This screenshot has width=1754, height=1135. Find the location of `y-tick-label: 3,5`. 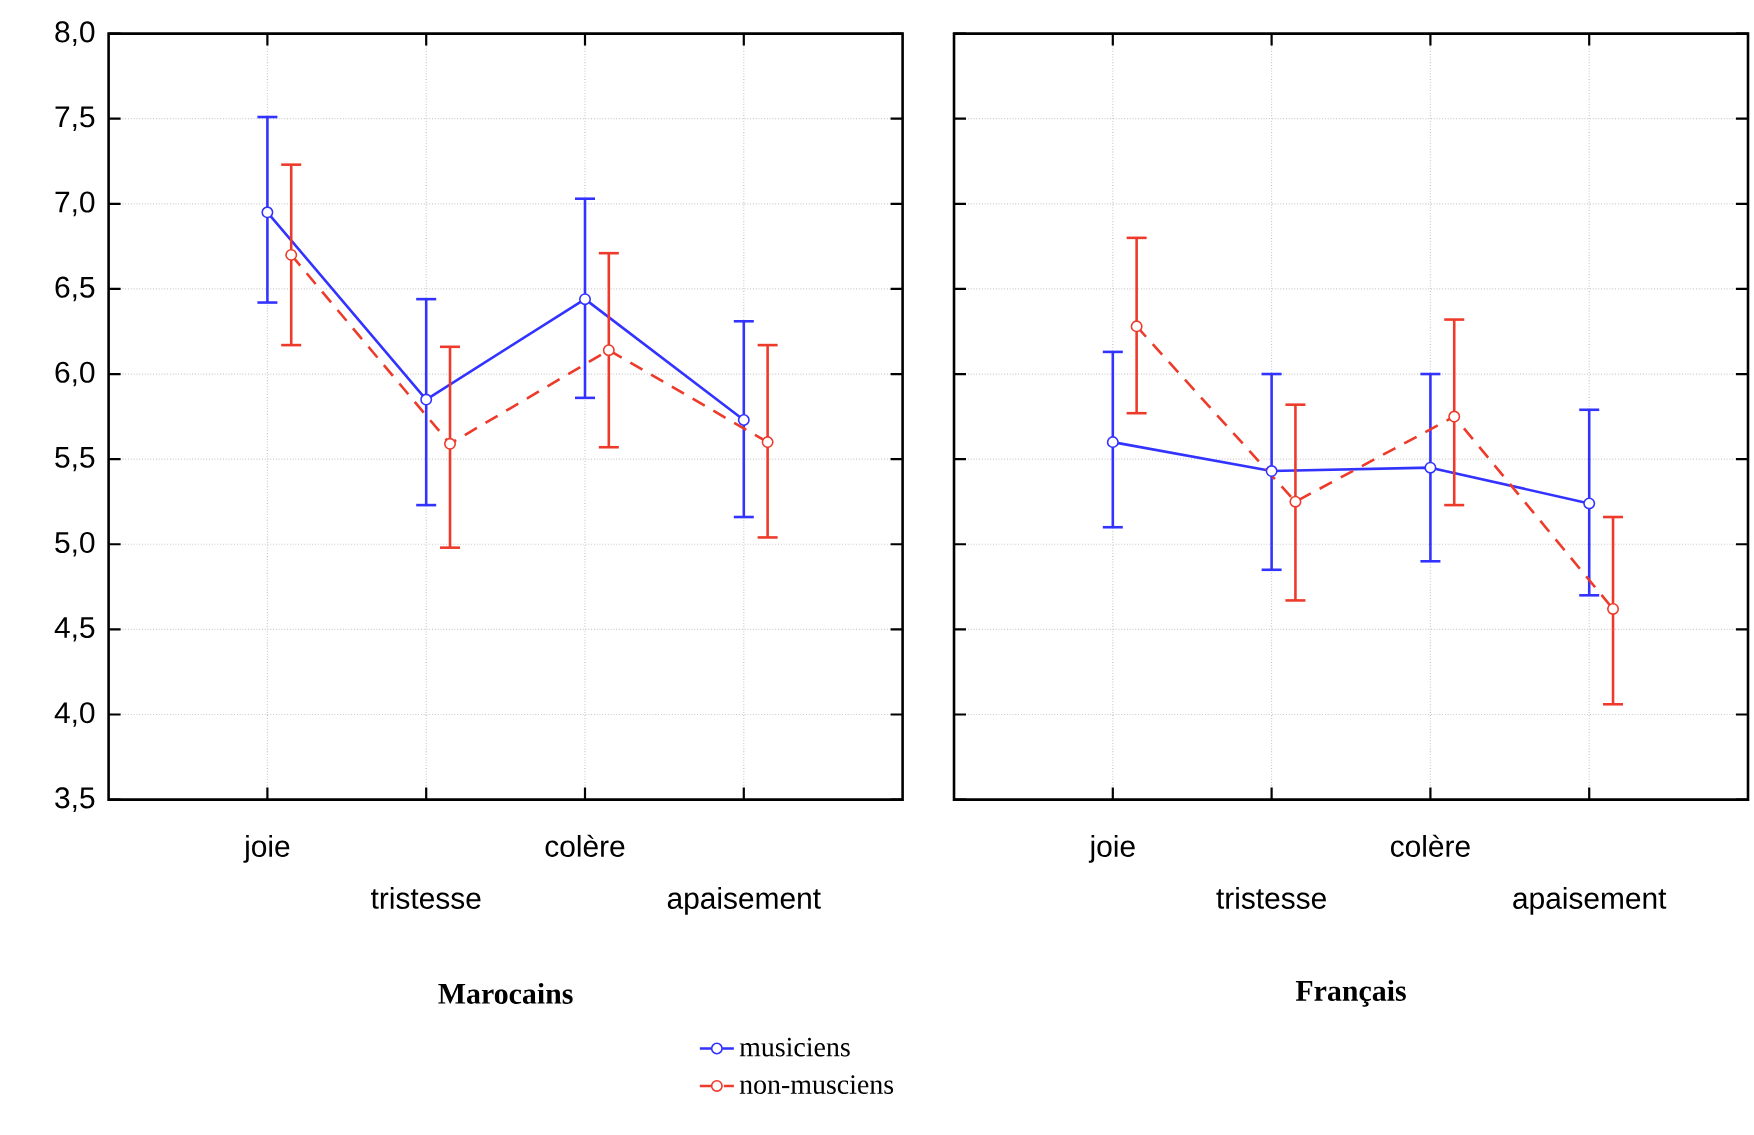

y-tick-label: 3,5 is located at coordinates (75, 799).